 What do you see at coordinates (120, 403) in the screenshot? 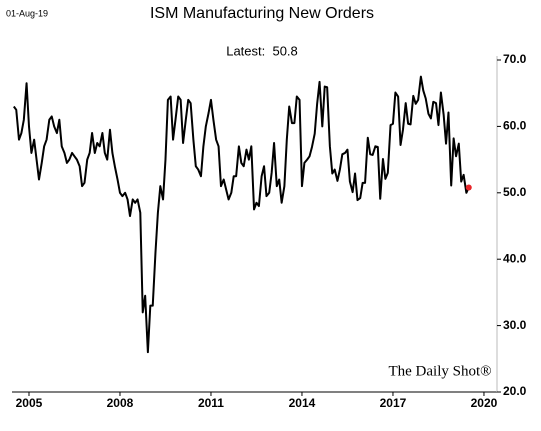
I see `x-tick-label: 2008` at bounding box center [120, 403].